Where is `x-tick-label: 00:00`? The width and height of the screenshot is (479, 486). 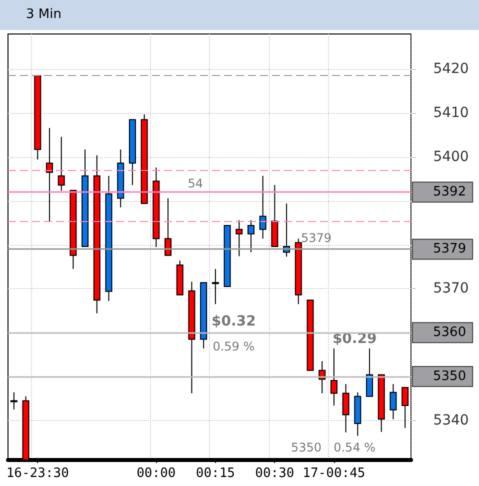 x-tick-label: 00:00 is located at coordinates (156, 473).